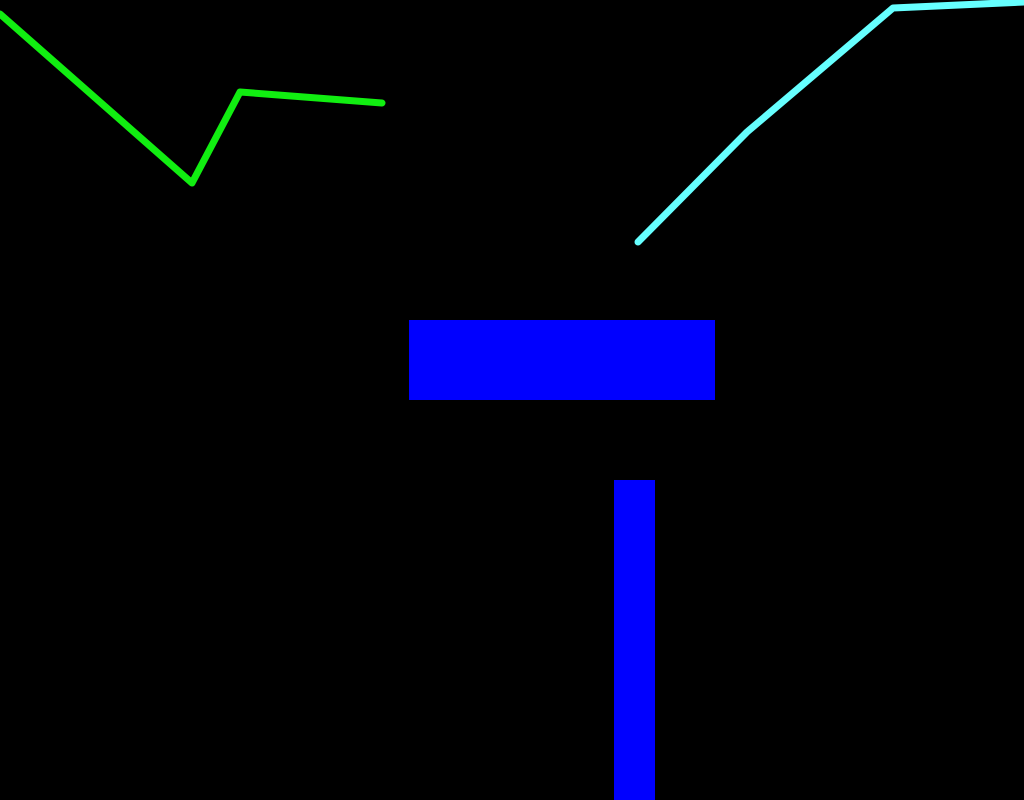  I want to click on green-trail-line, so click(193, 98).